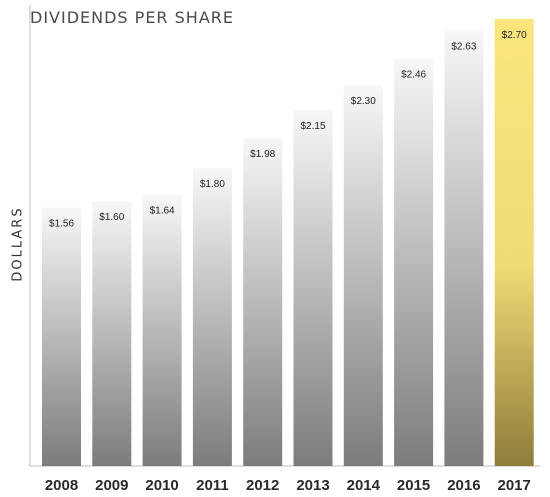 This screenshot has width=550, height=497. What do you see at coordinates (132, 17) in the screenshot?
I see `chart-title: DIVIDENDS PER SHARE` at bounding box center [132, 17].